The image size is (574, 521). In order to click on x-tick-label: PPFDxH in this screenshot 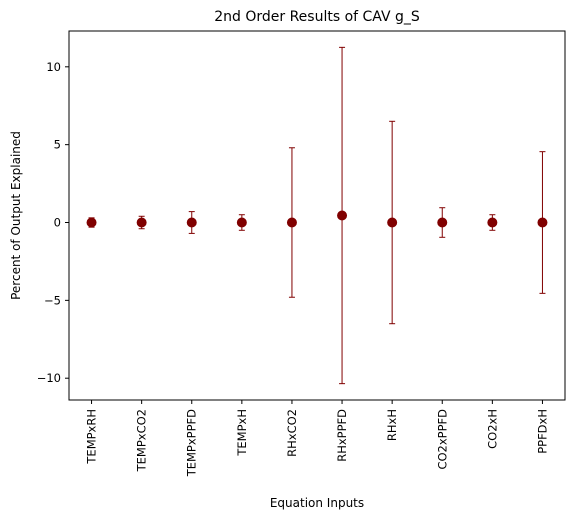, I will do `click(542, 431)`.